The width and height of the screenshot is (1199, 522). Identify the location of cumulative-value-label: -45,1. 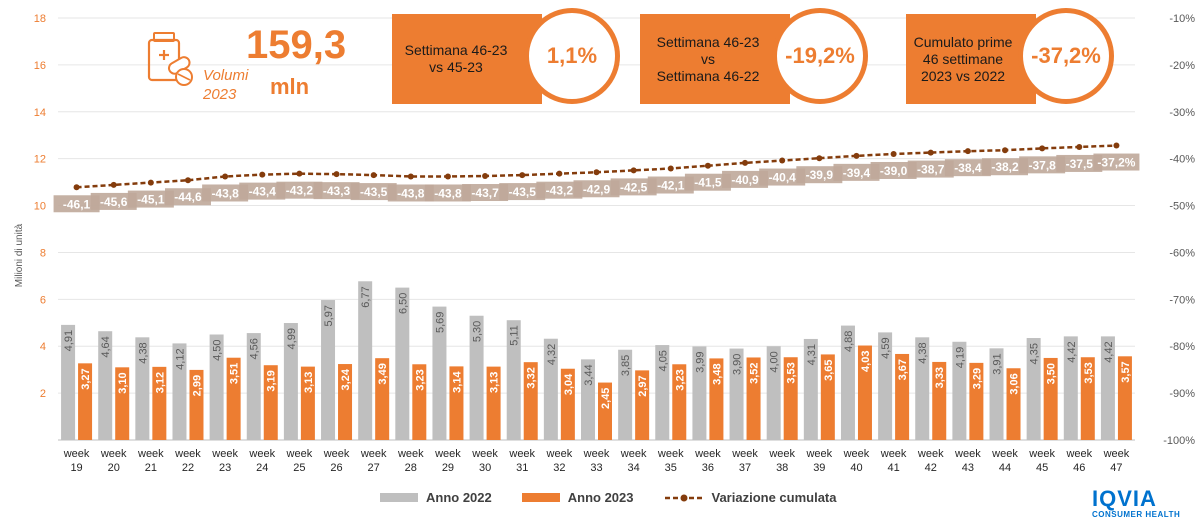
(151, 200).